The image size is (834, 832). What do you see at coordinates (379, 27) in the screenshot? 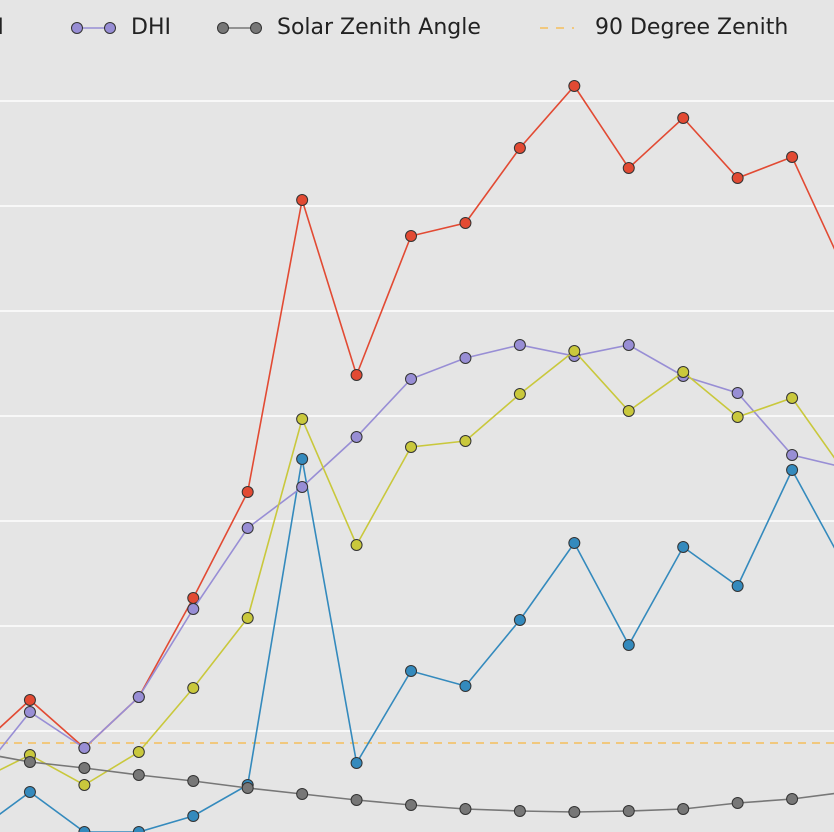
I see `legend-label: Solar Zenith Angle` at bounding box center [379, 27].